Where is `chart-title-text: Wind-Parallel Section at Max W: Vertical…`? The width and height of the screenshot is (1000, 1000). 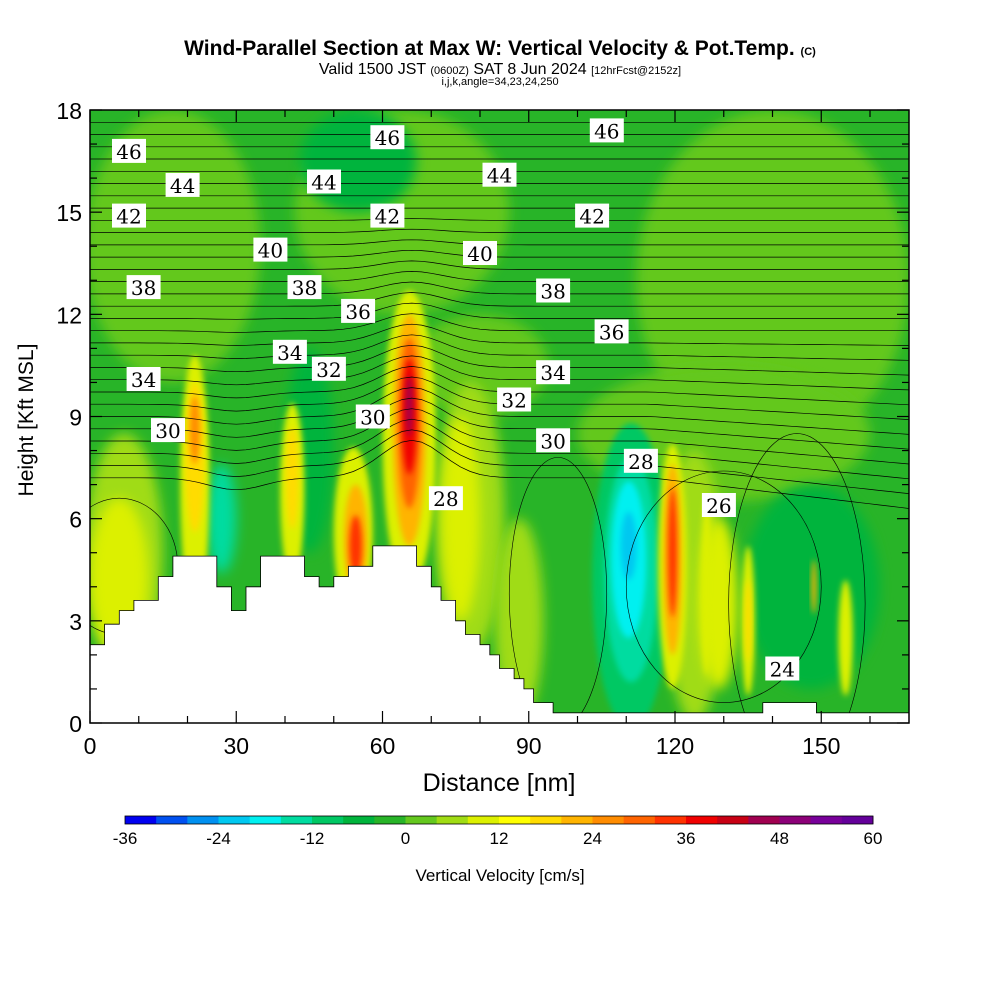
chart-title-text: Wind-Parallel Section at Max W: Vertical… is located at coordinates (489, 48).